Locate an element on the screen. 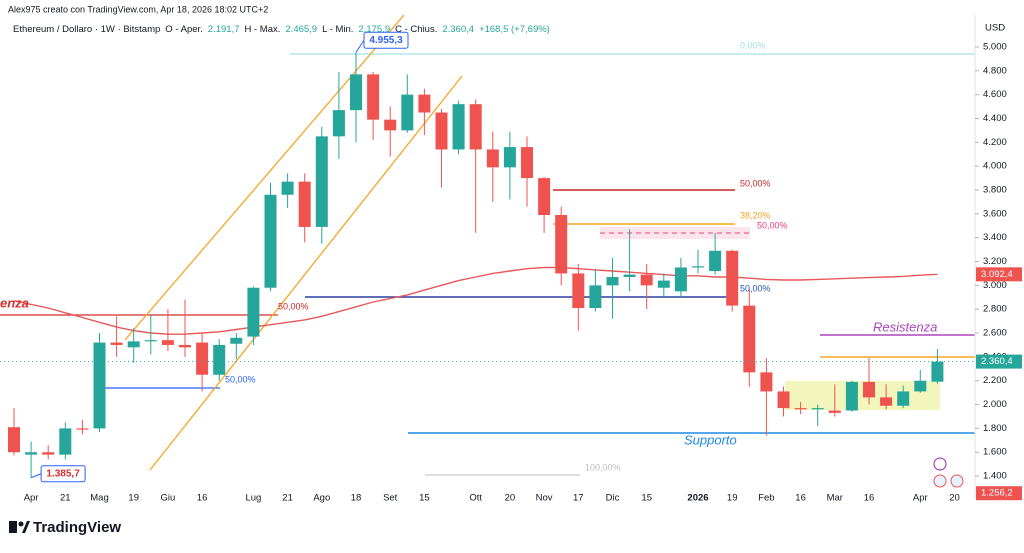 The width and height of the screenshot is (1024, 553). price-tag-label: 3.092,4 is located at coordinates (997, 274).